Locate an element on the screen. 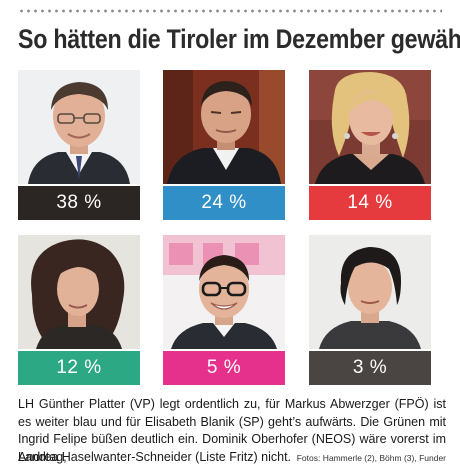 This screenshot has width=460, height=469. portrait-man-suit-icon is located at coordinates (224, 127).